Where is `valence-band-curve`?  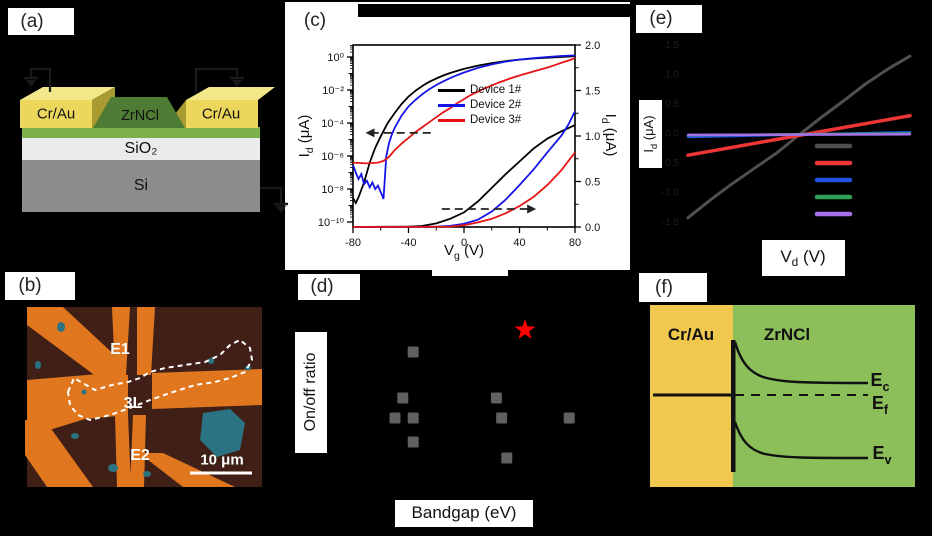 valence-band-curve is located at coordinates (801, 440).